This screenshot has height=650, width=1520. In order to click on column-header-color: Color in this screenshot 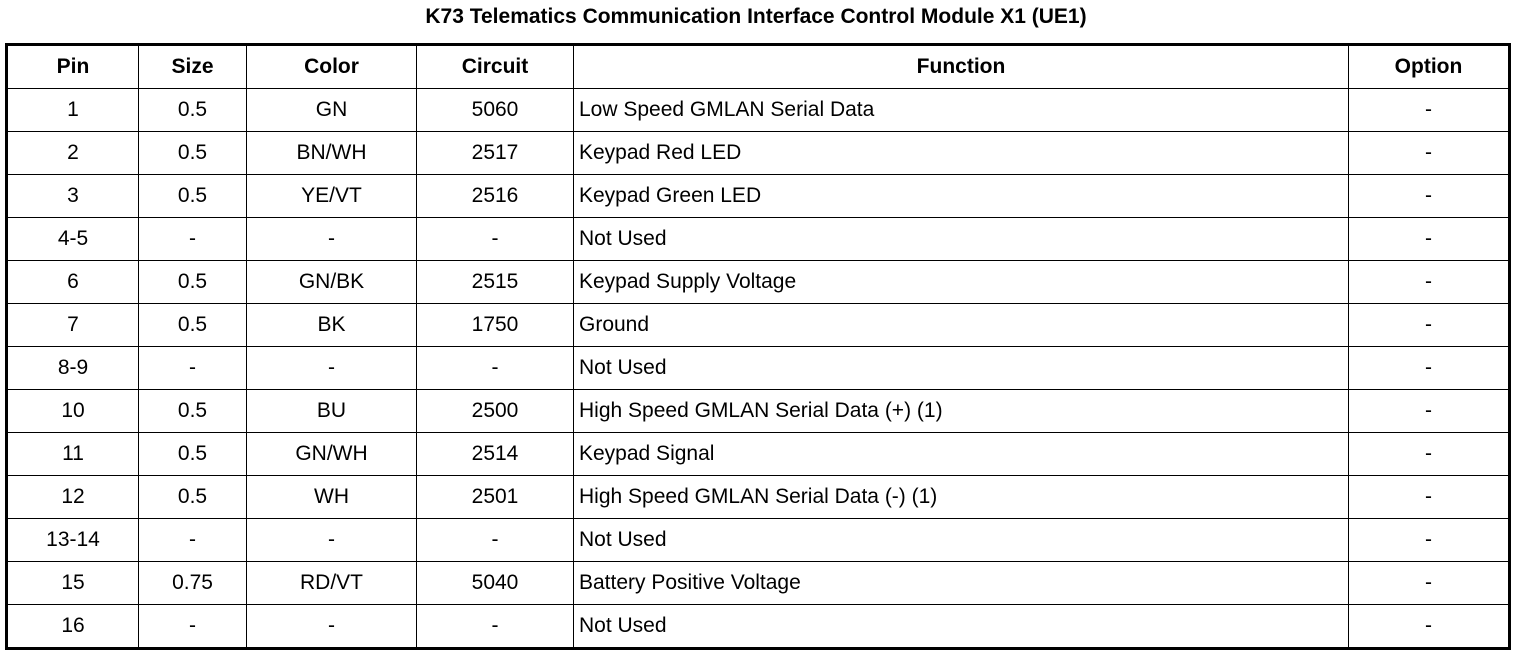, I will do `click(331, 66)`.